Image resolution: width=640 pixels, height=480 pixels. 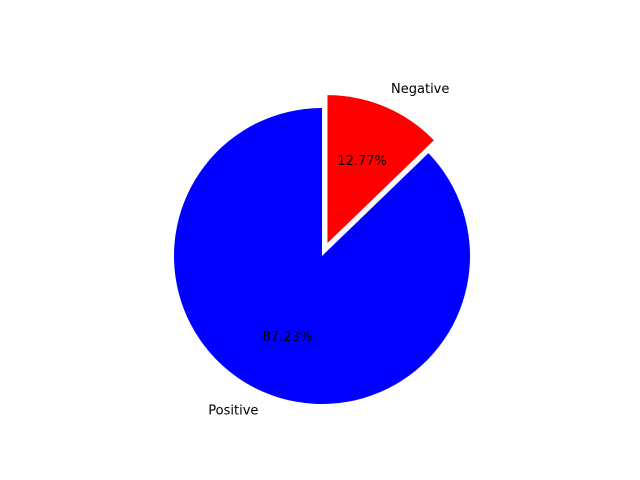 What do you see at coordinates (362, 161) in the screenshot?
I see `slice-percent-negative: 12.77%` at bounding box center [362, 161].